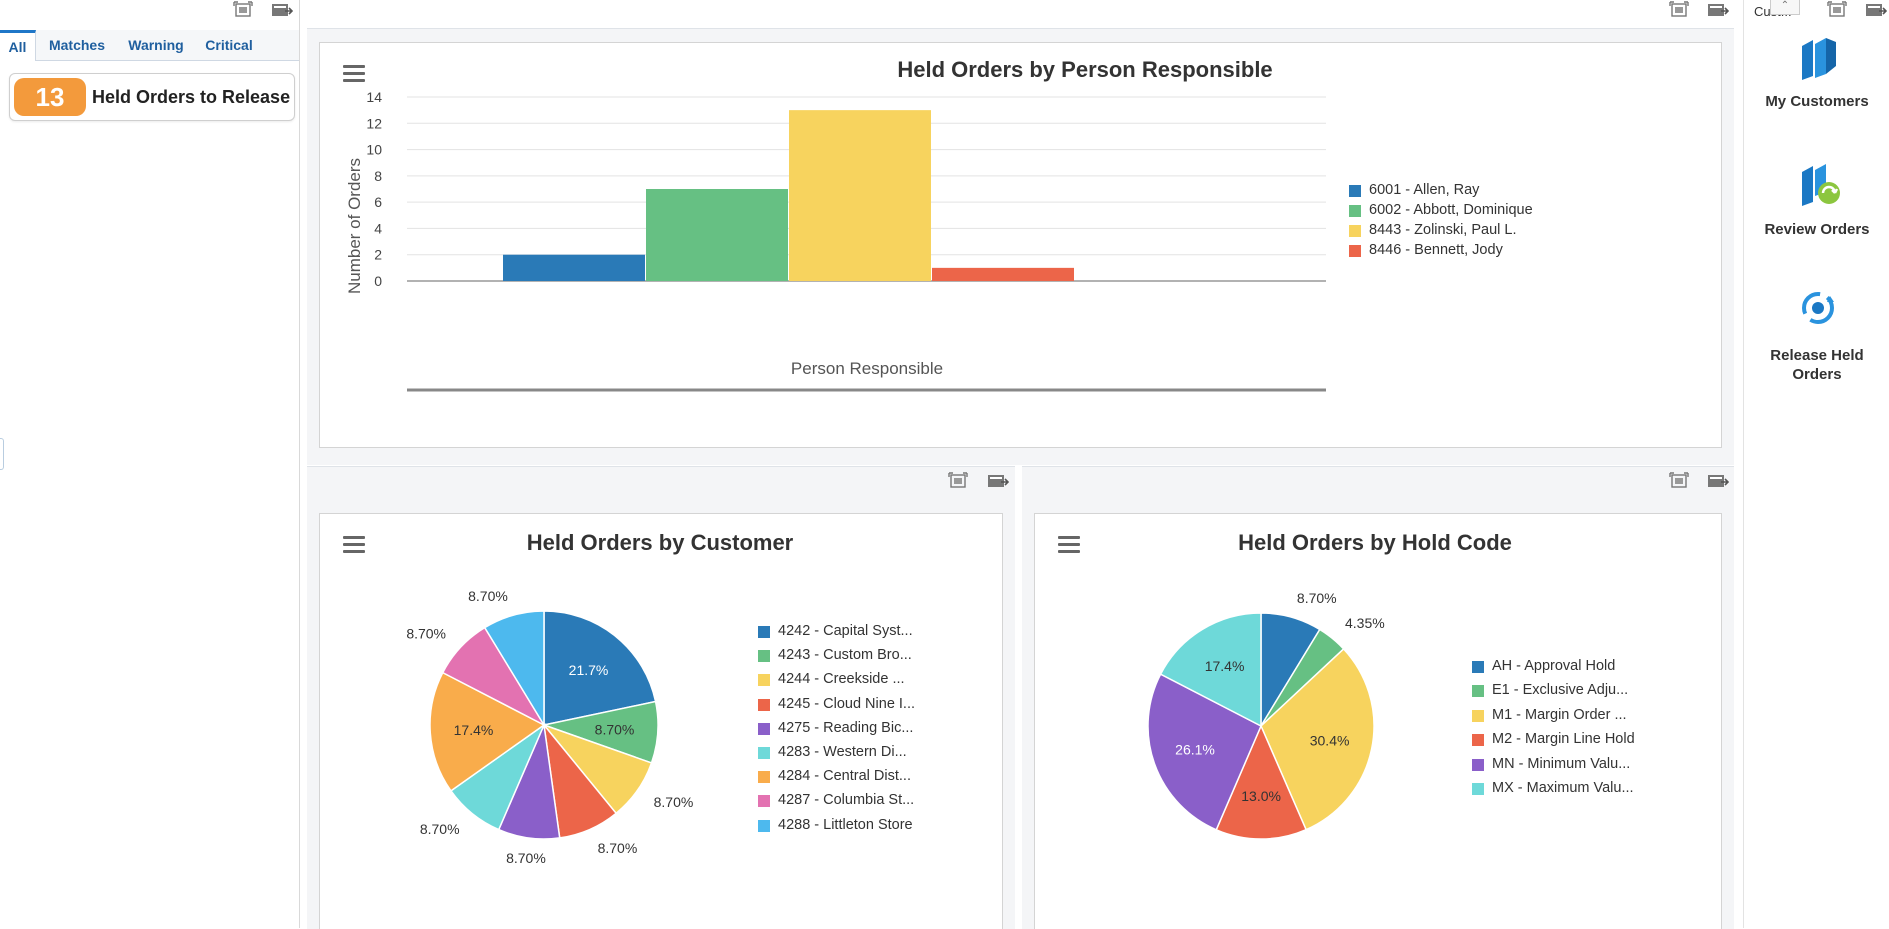 Image resolution: width=1889 pixels, height=929 pixels. What do you see at coordinates (867, 368) in the screenshot?
I see `x-axis-label: Person Responsible` at bounding box center [867, 368].